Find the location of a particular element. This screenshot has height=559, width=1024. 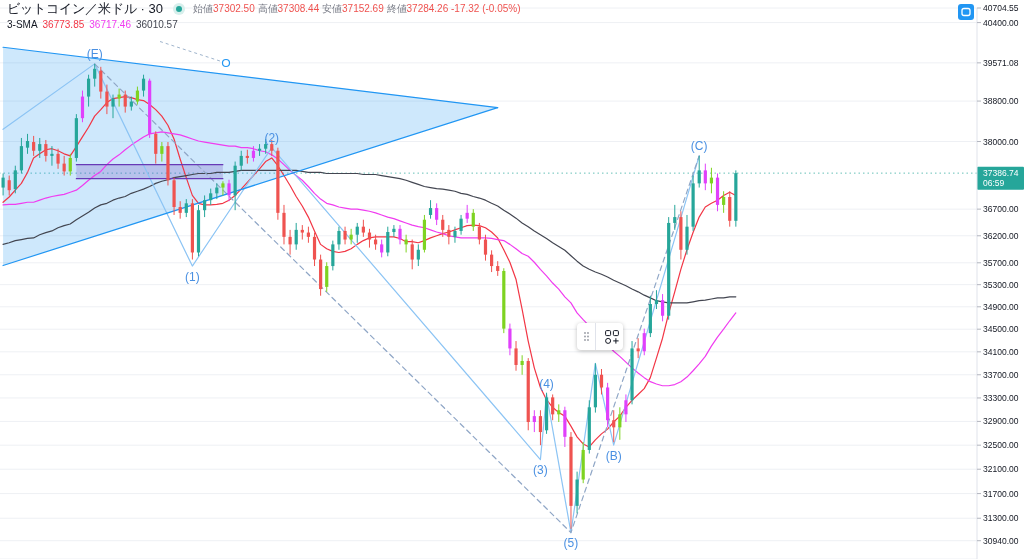

annotation: (E) is located at coordinates (94, 53).